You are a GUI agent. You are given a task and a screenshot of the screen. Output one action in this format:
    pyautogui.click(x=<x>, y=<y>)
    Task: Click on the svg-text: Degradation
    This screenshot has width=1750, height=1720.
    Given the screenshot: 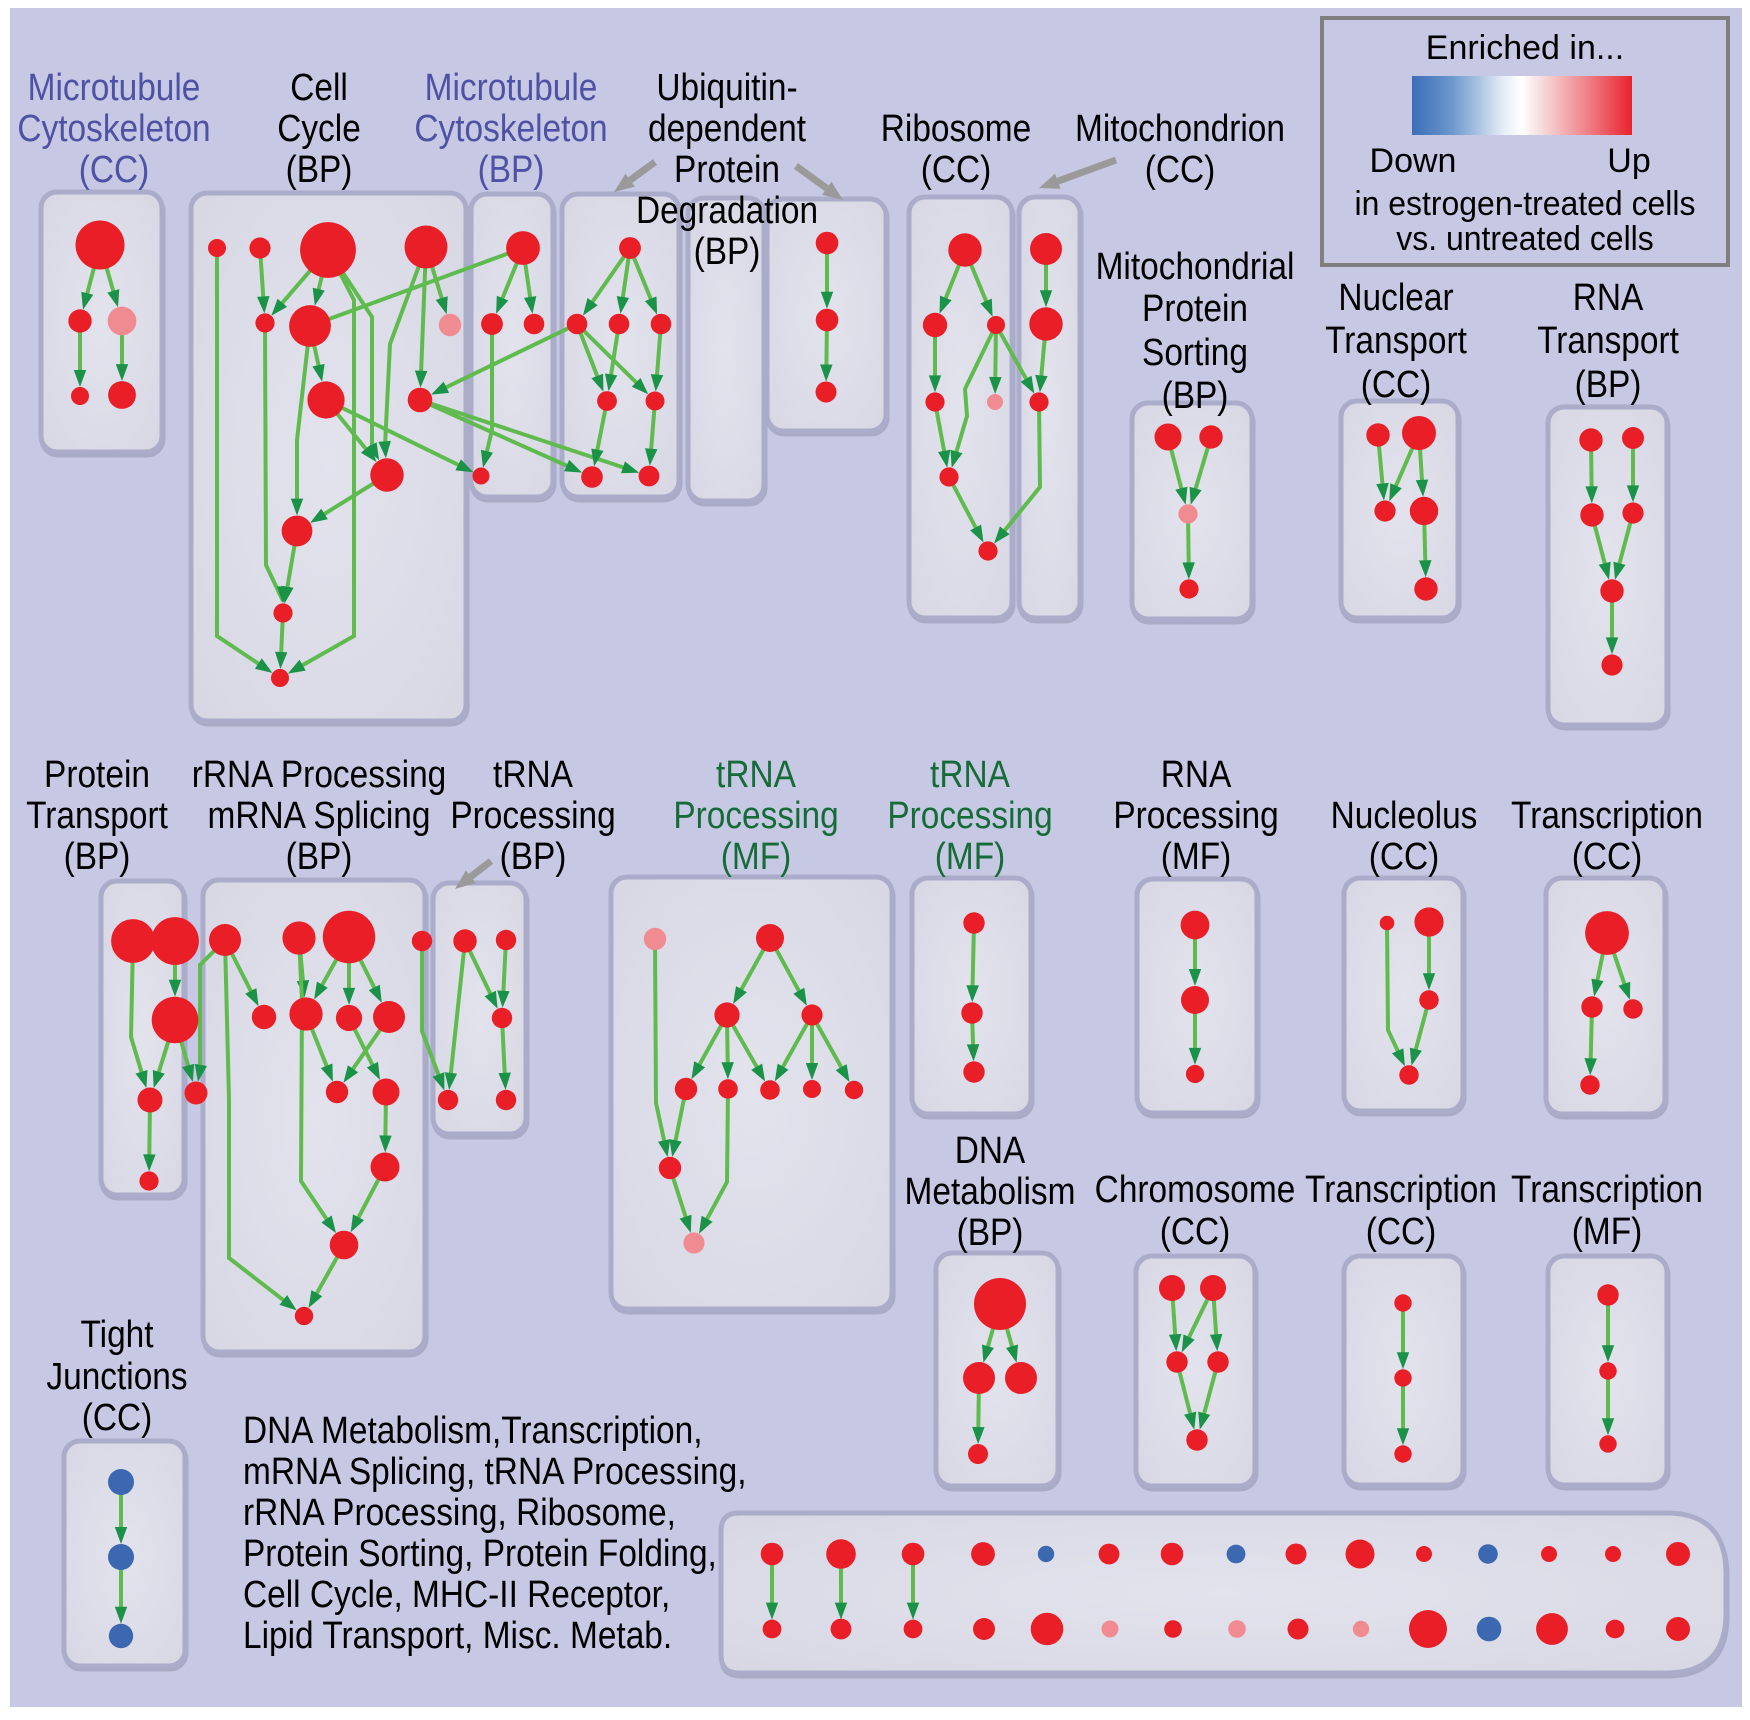 What is the action you would take?
    pyautogui.click(x=727, y=210)
    